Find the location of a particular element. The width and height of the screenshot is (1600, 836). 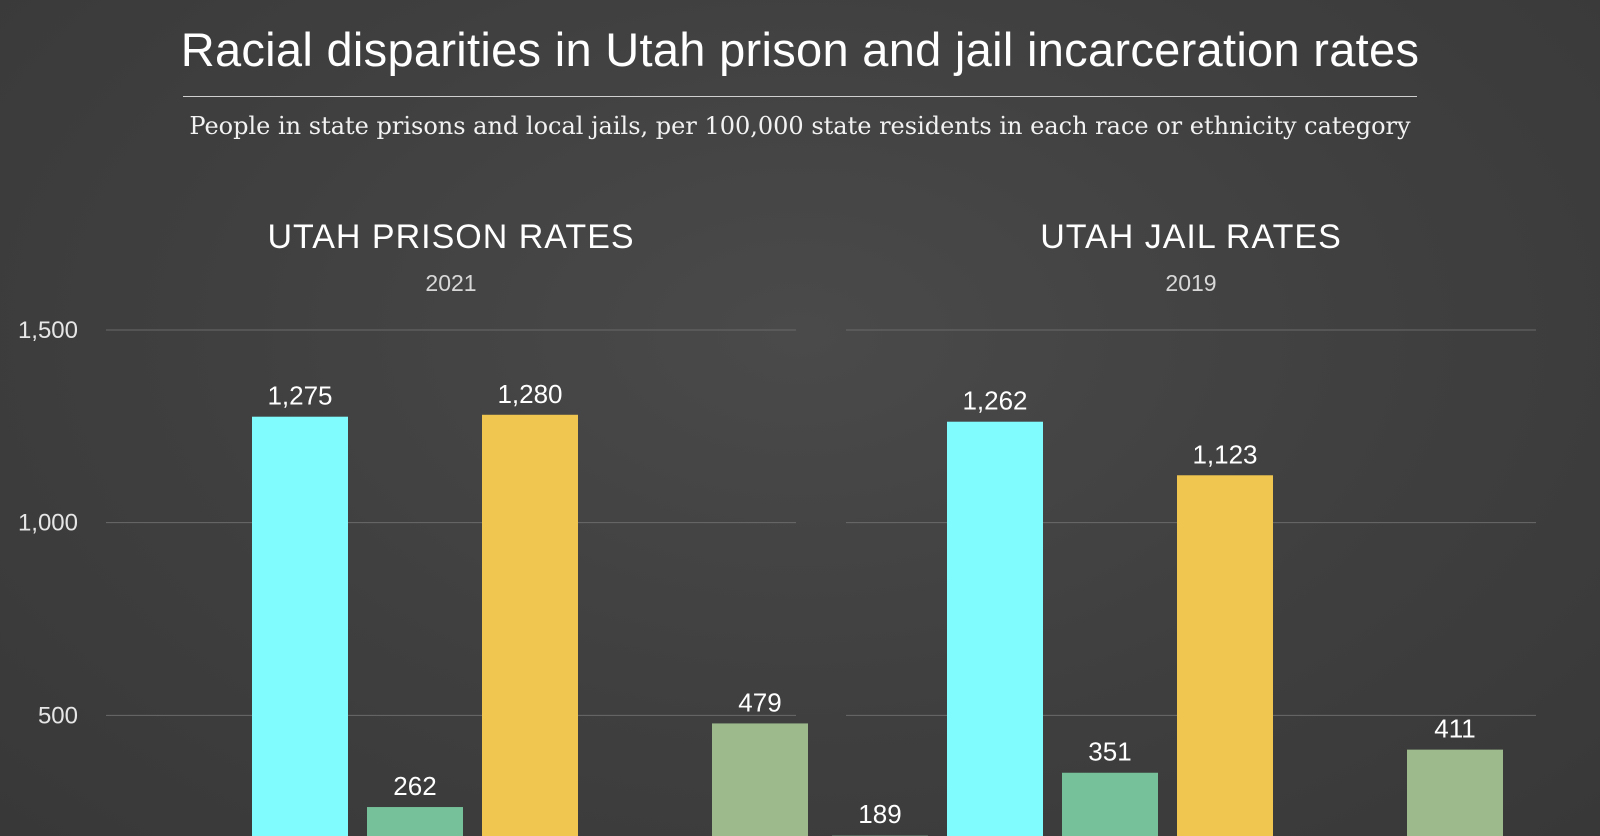

jail-panel-title: UTAH JAIL RATES is located at coordinates (1191, 237).